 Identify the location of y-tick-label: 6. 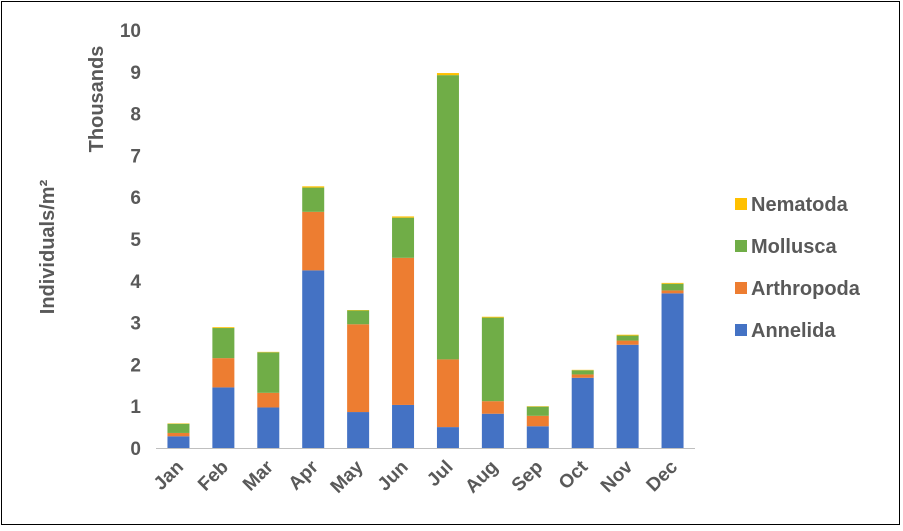
(135, 198).